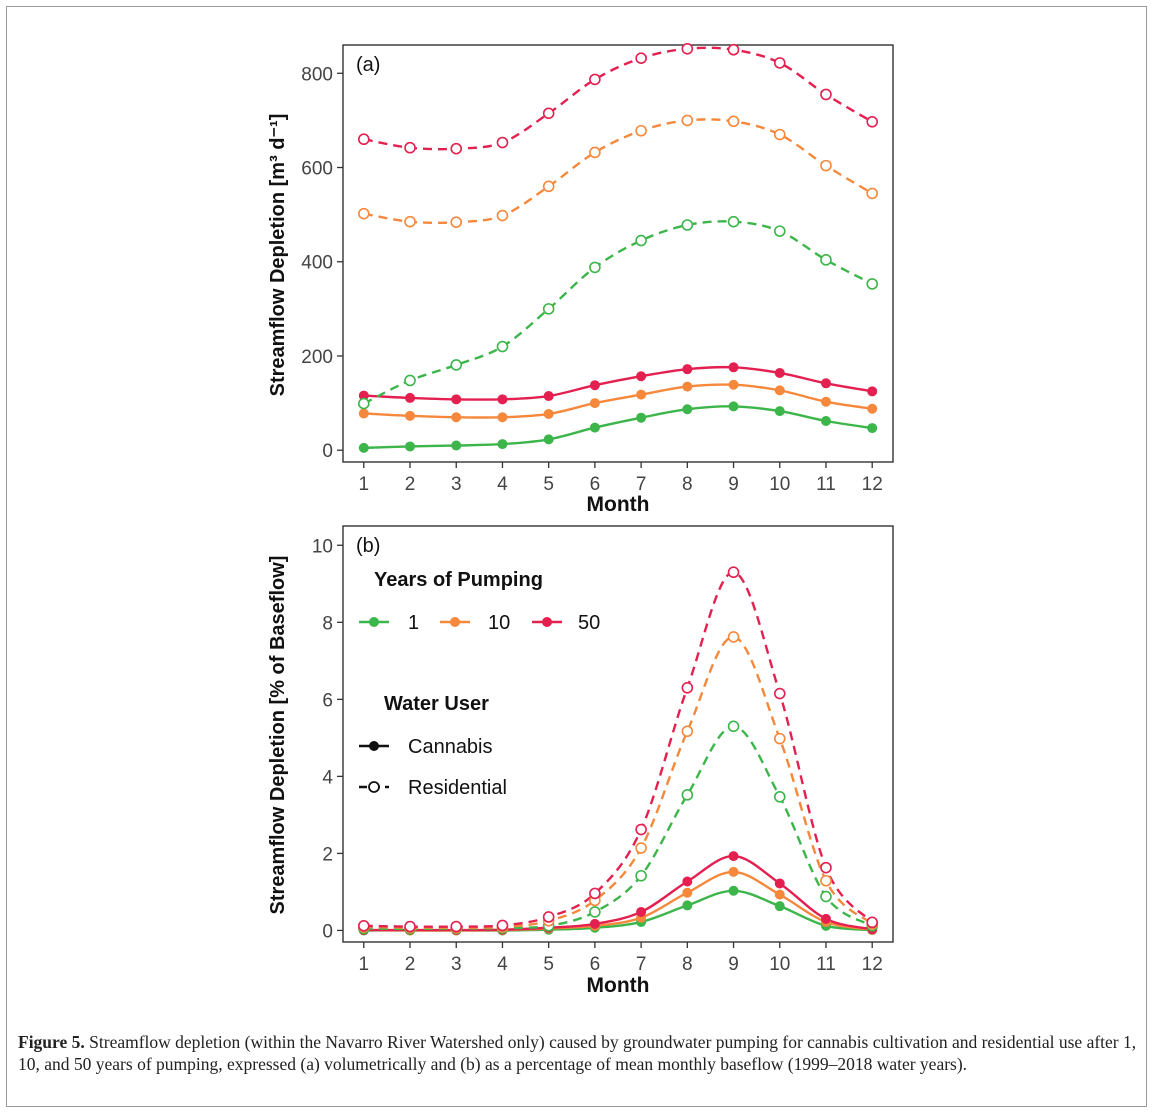  Describe the element at coordinates (317, 74) in the screenshot. I see `panel-a-y-tick-label-800: 800` at that location.